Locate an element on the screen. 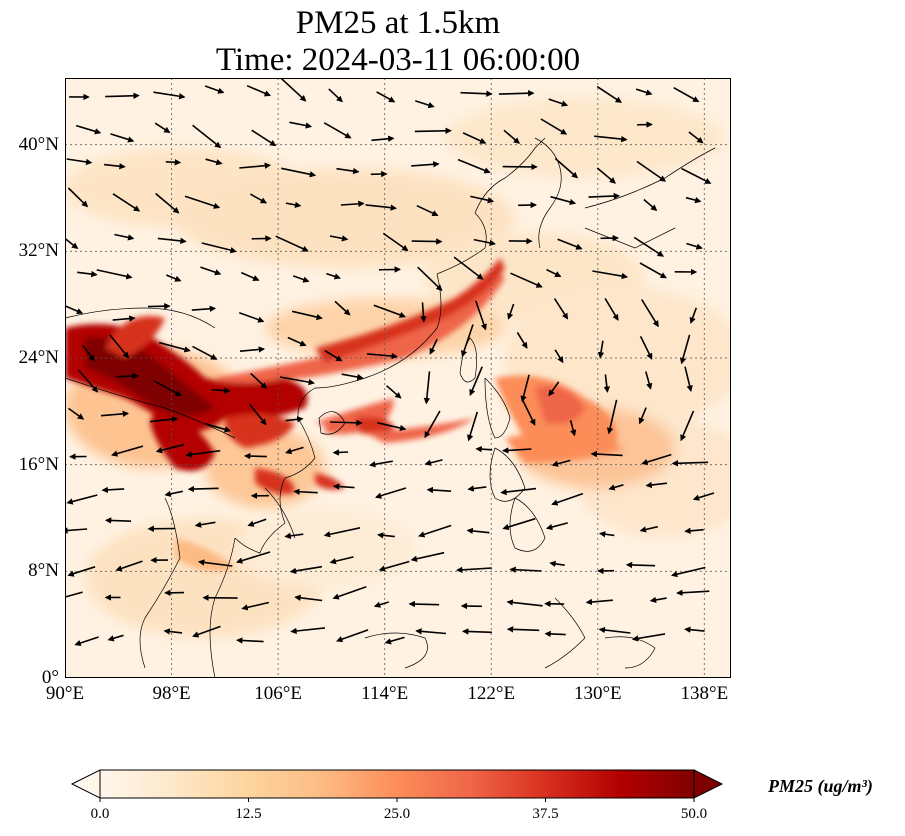  colorbar-extend-min is located at coordinates (85, 784).